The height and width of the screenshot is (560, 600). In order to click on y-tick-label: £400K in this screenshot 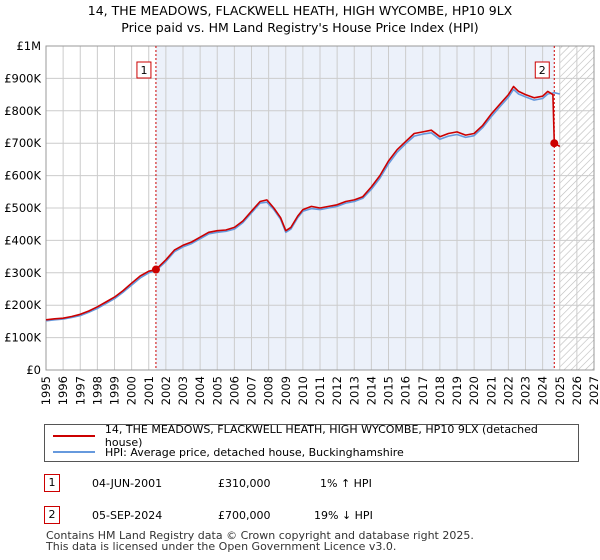, I will do `click(22, 240)`.